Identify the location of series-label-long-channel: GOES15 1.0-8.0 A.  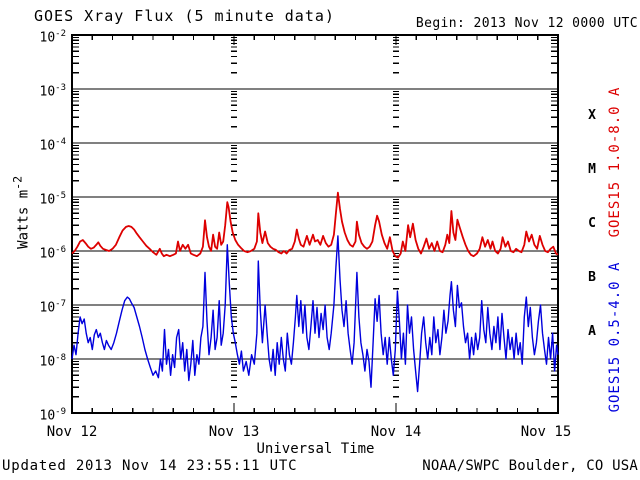
(615, 162).